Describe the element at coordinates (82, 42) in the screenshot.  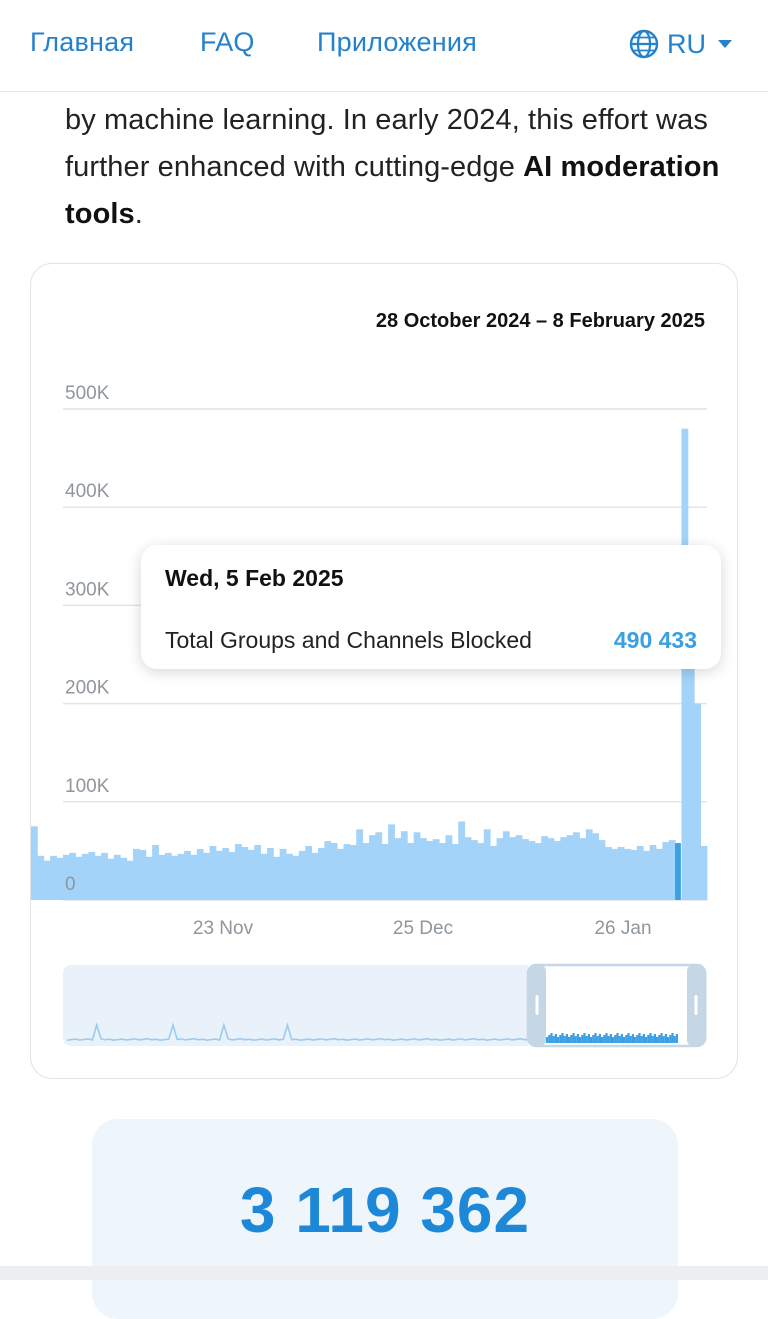
I see `nav-home-link: Главная` at that location.